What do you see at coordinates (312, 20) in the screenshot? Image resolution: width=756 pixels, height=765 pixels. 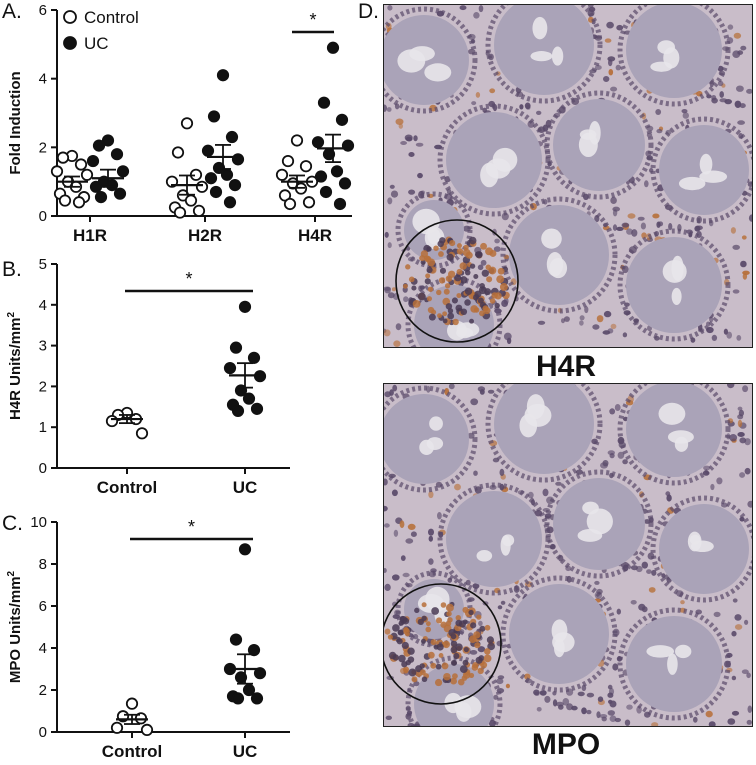 I see `panel-a-significance-star: *` at bounding box center [312, 20].